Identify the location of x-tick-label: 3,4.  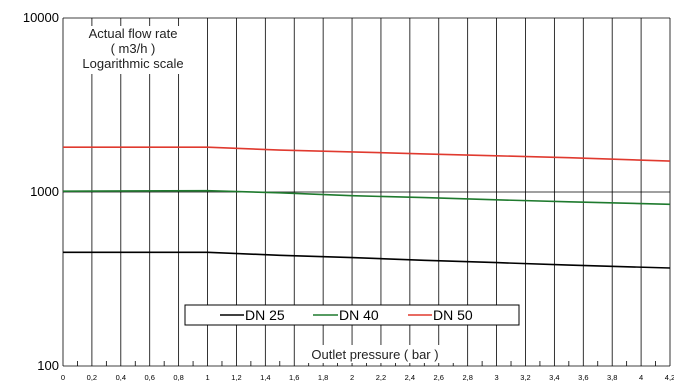
(554, 377).